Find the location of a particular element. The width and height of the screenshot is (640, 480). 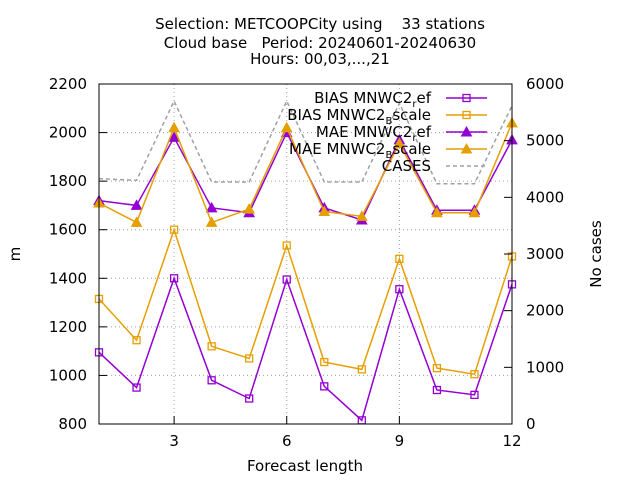

legend-entry-2: MAE MNWC2ref is located at coordinates (401, 133).